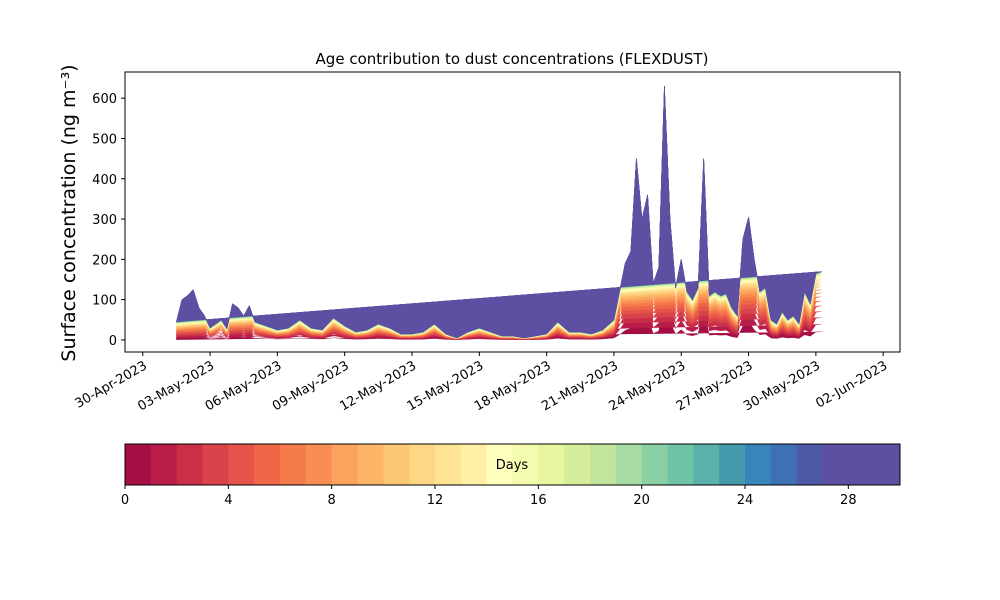  What do you see at coordinates (104, 139) in the screenshot?
I see `y-tick-label: 500` at bounding box center [104, 139].